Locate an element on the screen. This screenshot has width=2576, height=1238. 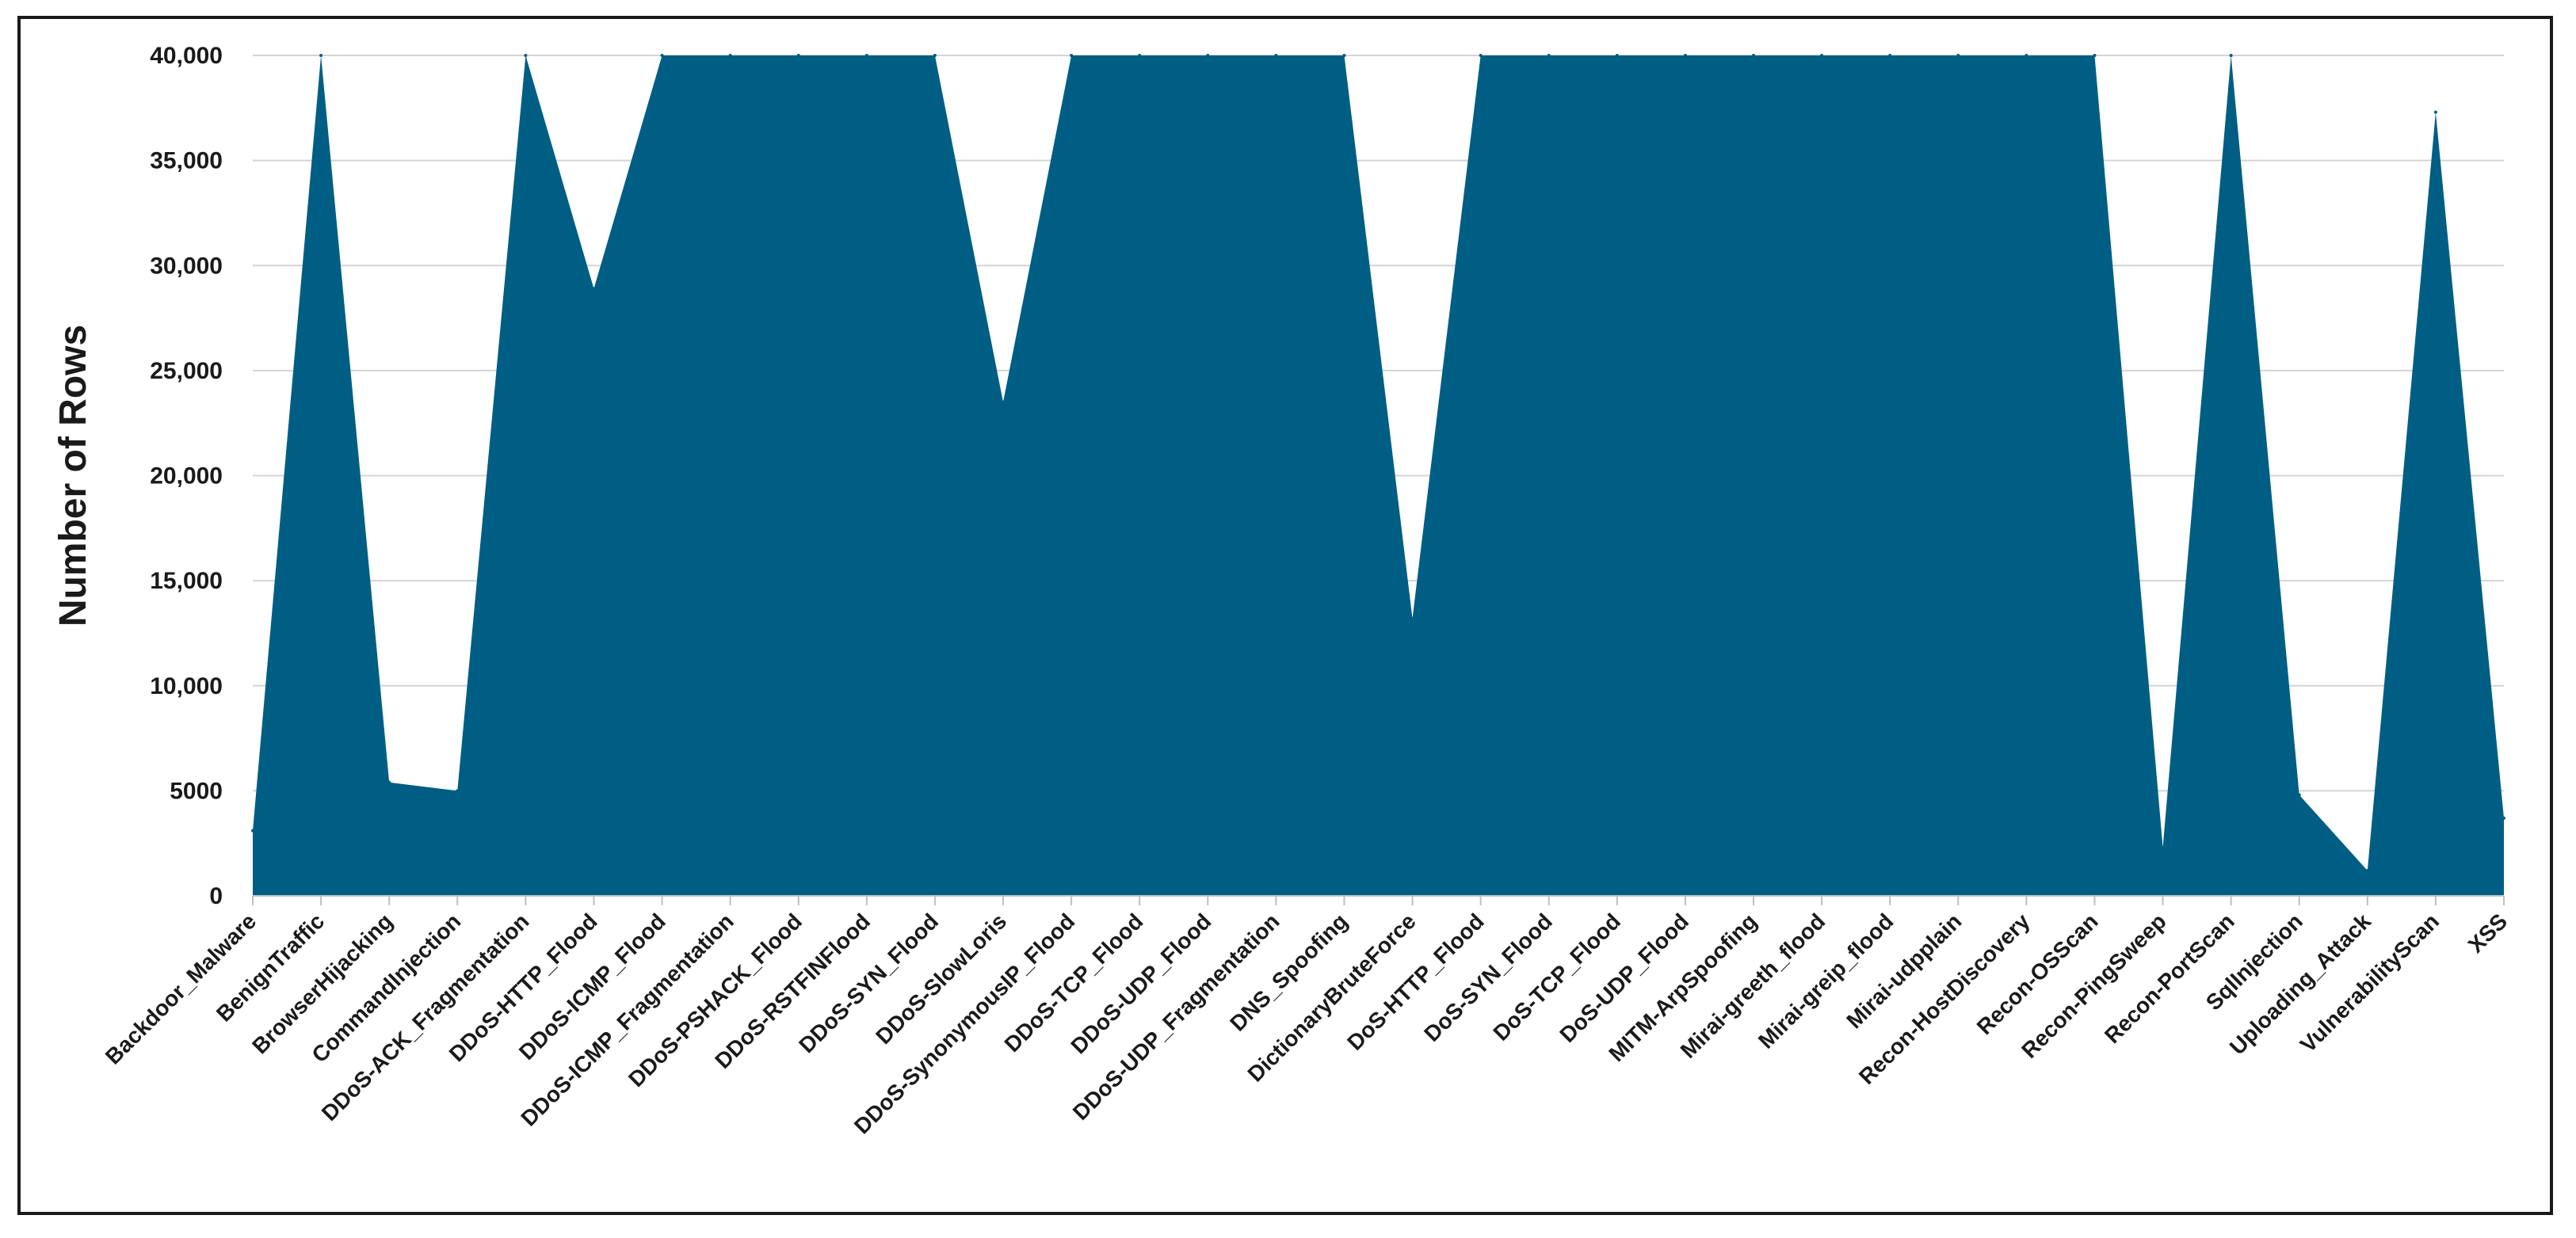
data-point-DDoS-PSHACK_Flood is located at coordinates (798, 55).